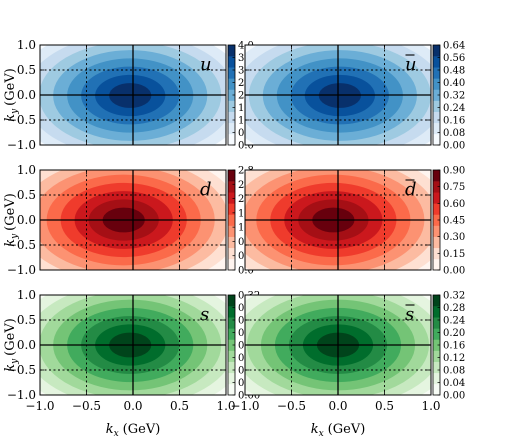 The image size is (512, 444). I want to click on colorbar-tick-label: 0.60, so click(454, 204).